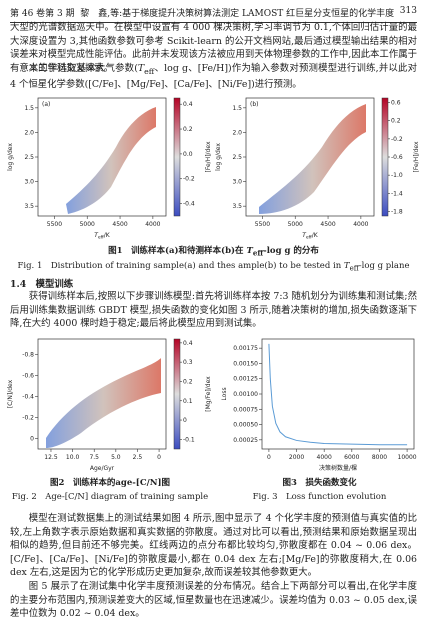 Image resolution: width=427 pixels, height=638 pixels. I want to click on colorbar-tick-label: -1.8, so click(397, 211).